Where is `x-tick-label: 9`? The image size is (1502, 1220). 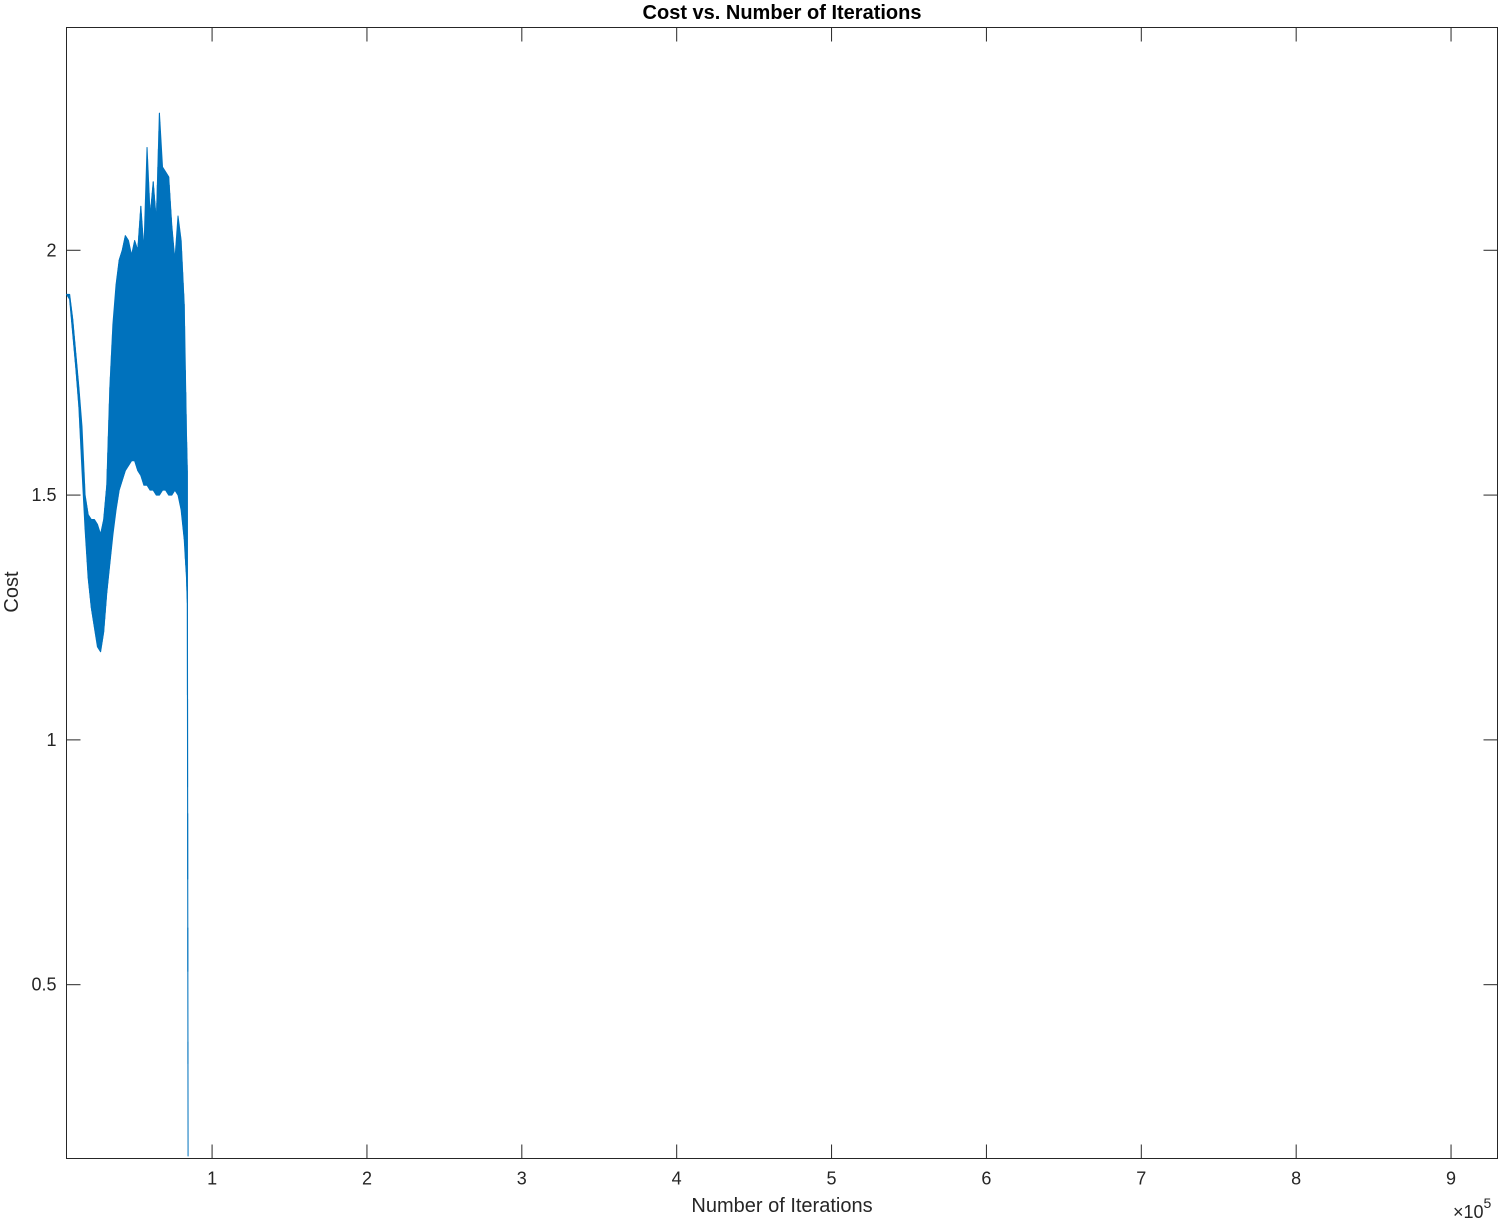 x-tick-label: 9 is located at coordinates (1451, 1179).